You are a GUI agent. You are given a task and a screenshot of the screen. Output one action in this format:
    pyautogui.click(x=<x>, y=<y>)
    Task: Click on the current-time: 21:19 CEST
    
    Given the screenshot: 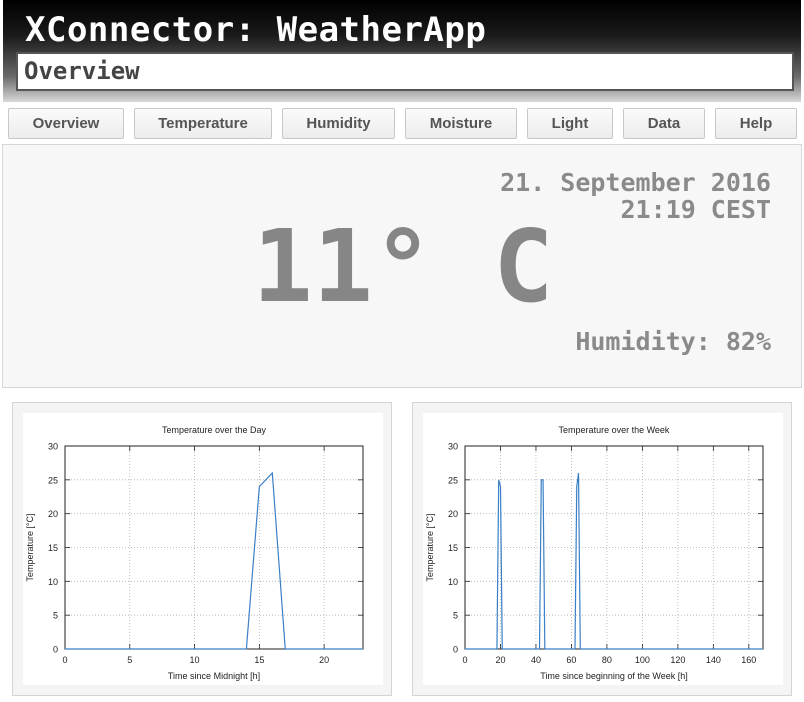 What is the action you would take?
    pyautogui.click(x=695, y=209)
    